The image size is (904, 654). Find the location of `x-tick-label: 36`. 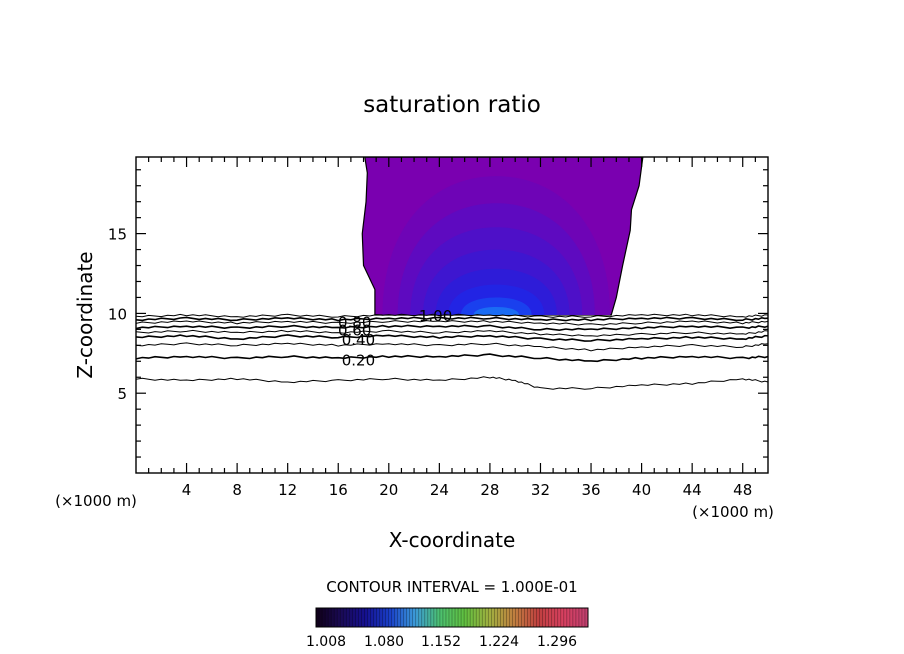

x-tick-label: 36 is located at coordinates (590, 490).